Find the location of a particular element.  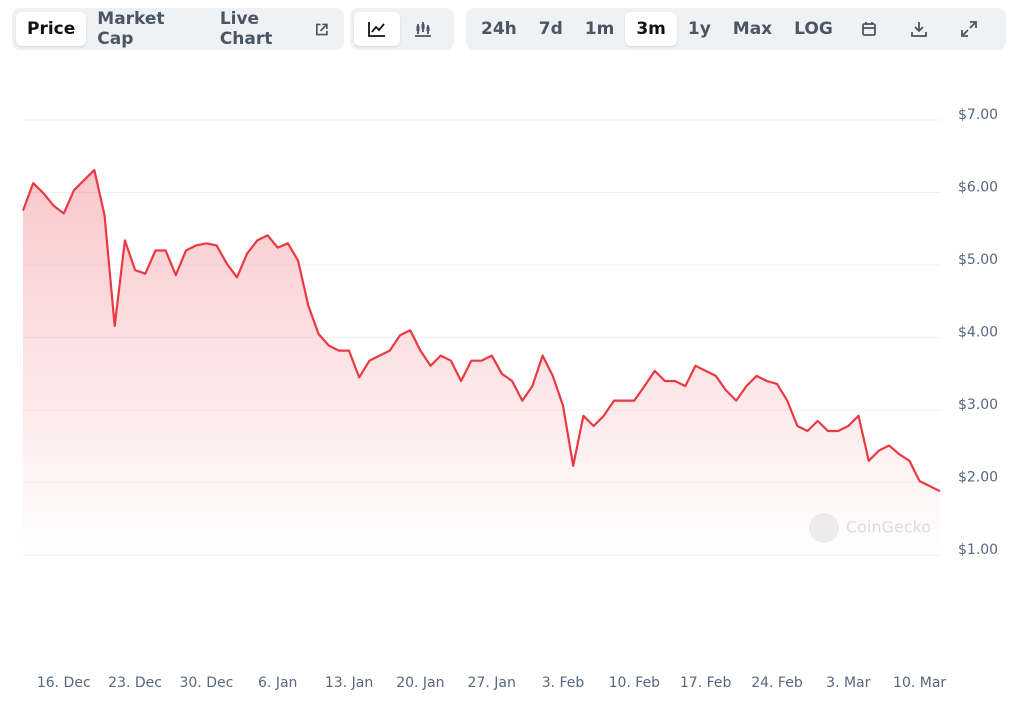

x-tick-label: 27. Jan is located at coordinates (492, 683).